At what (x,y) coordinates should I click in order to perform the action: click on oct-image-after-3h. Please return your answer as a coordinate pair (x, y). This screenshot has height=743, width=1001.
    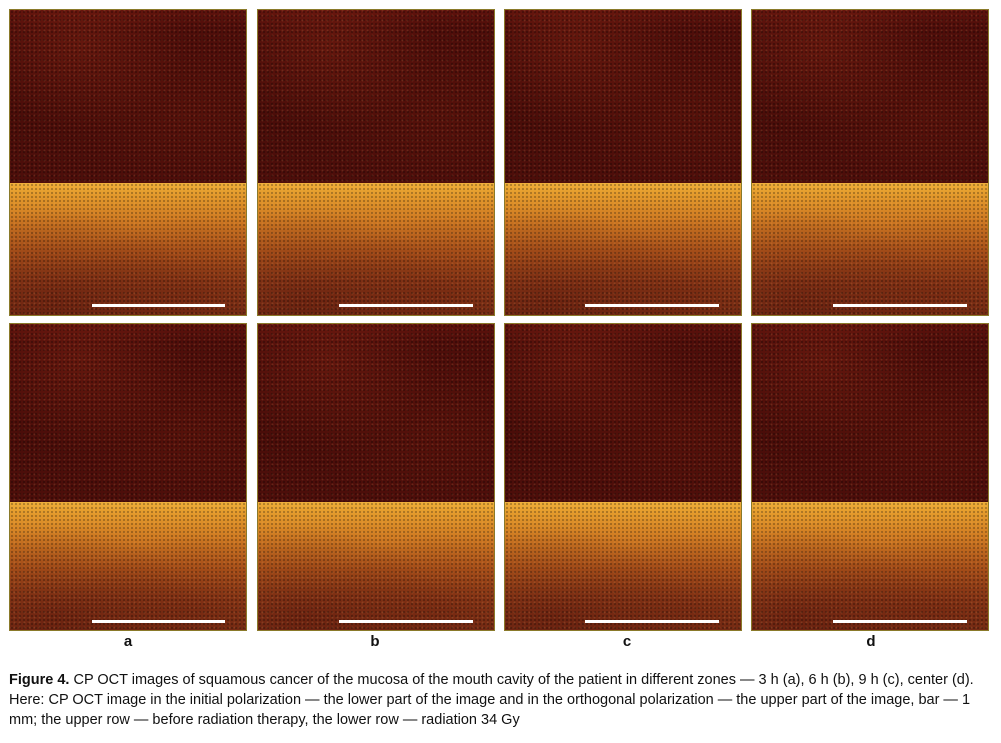
    Looking at the image, I should click on (128, 477).